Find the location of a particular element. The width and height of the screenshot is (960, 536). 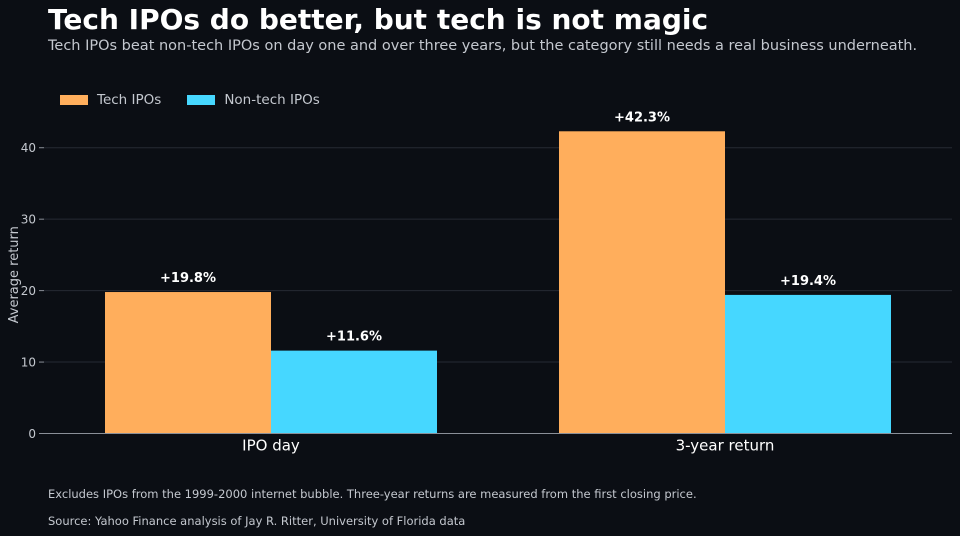

y-tick-label: 20 is located at coordinates (28, 291).